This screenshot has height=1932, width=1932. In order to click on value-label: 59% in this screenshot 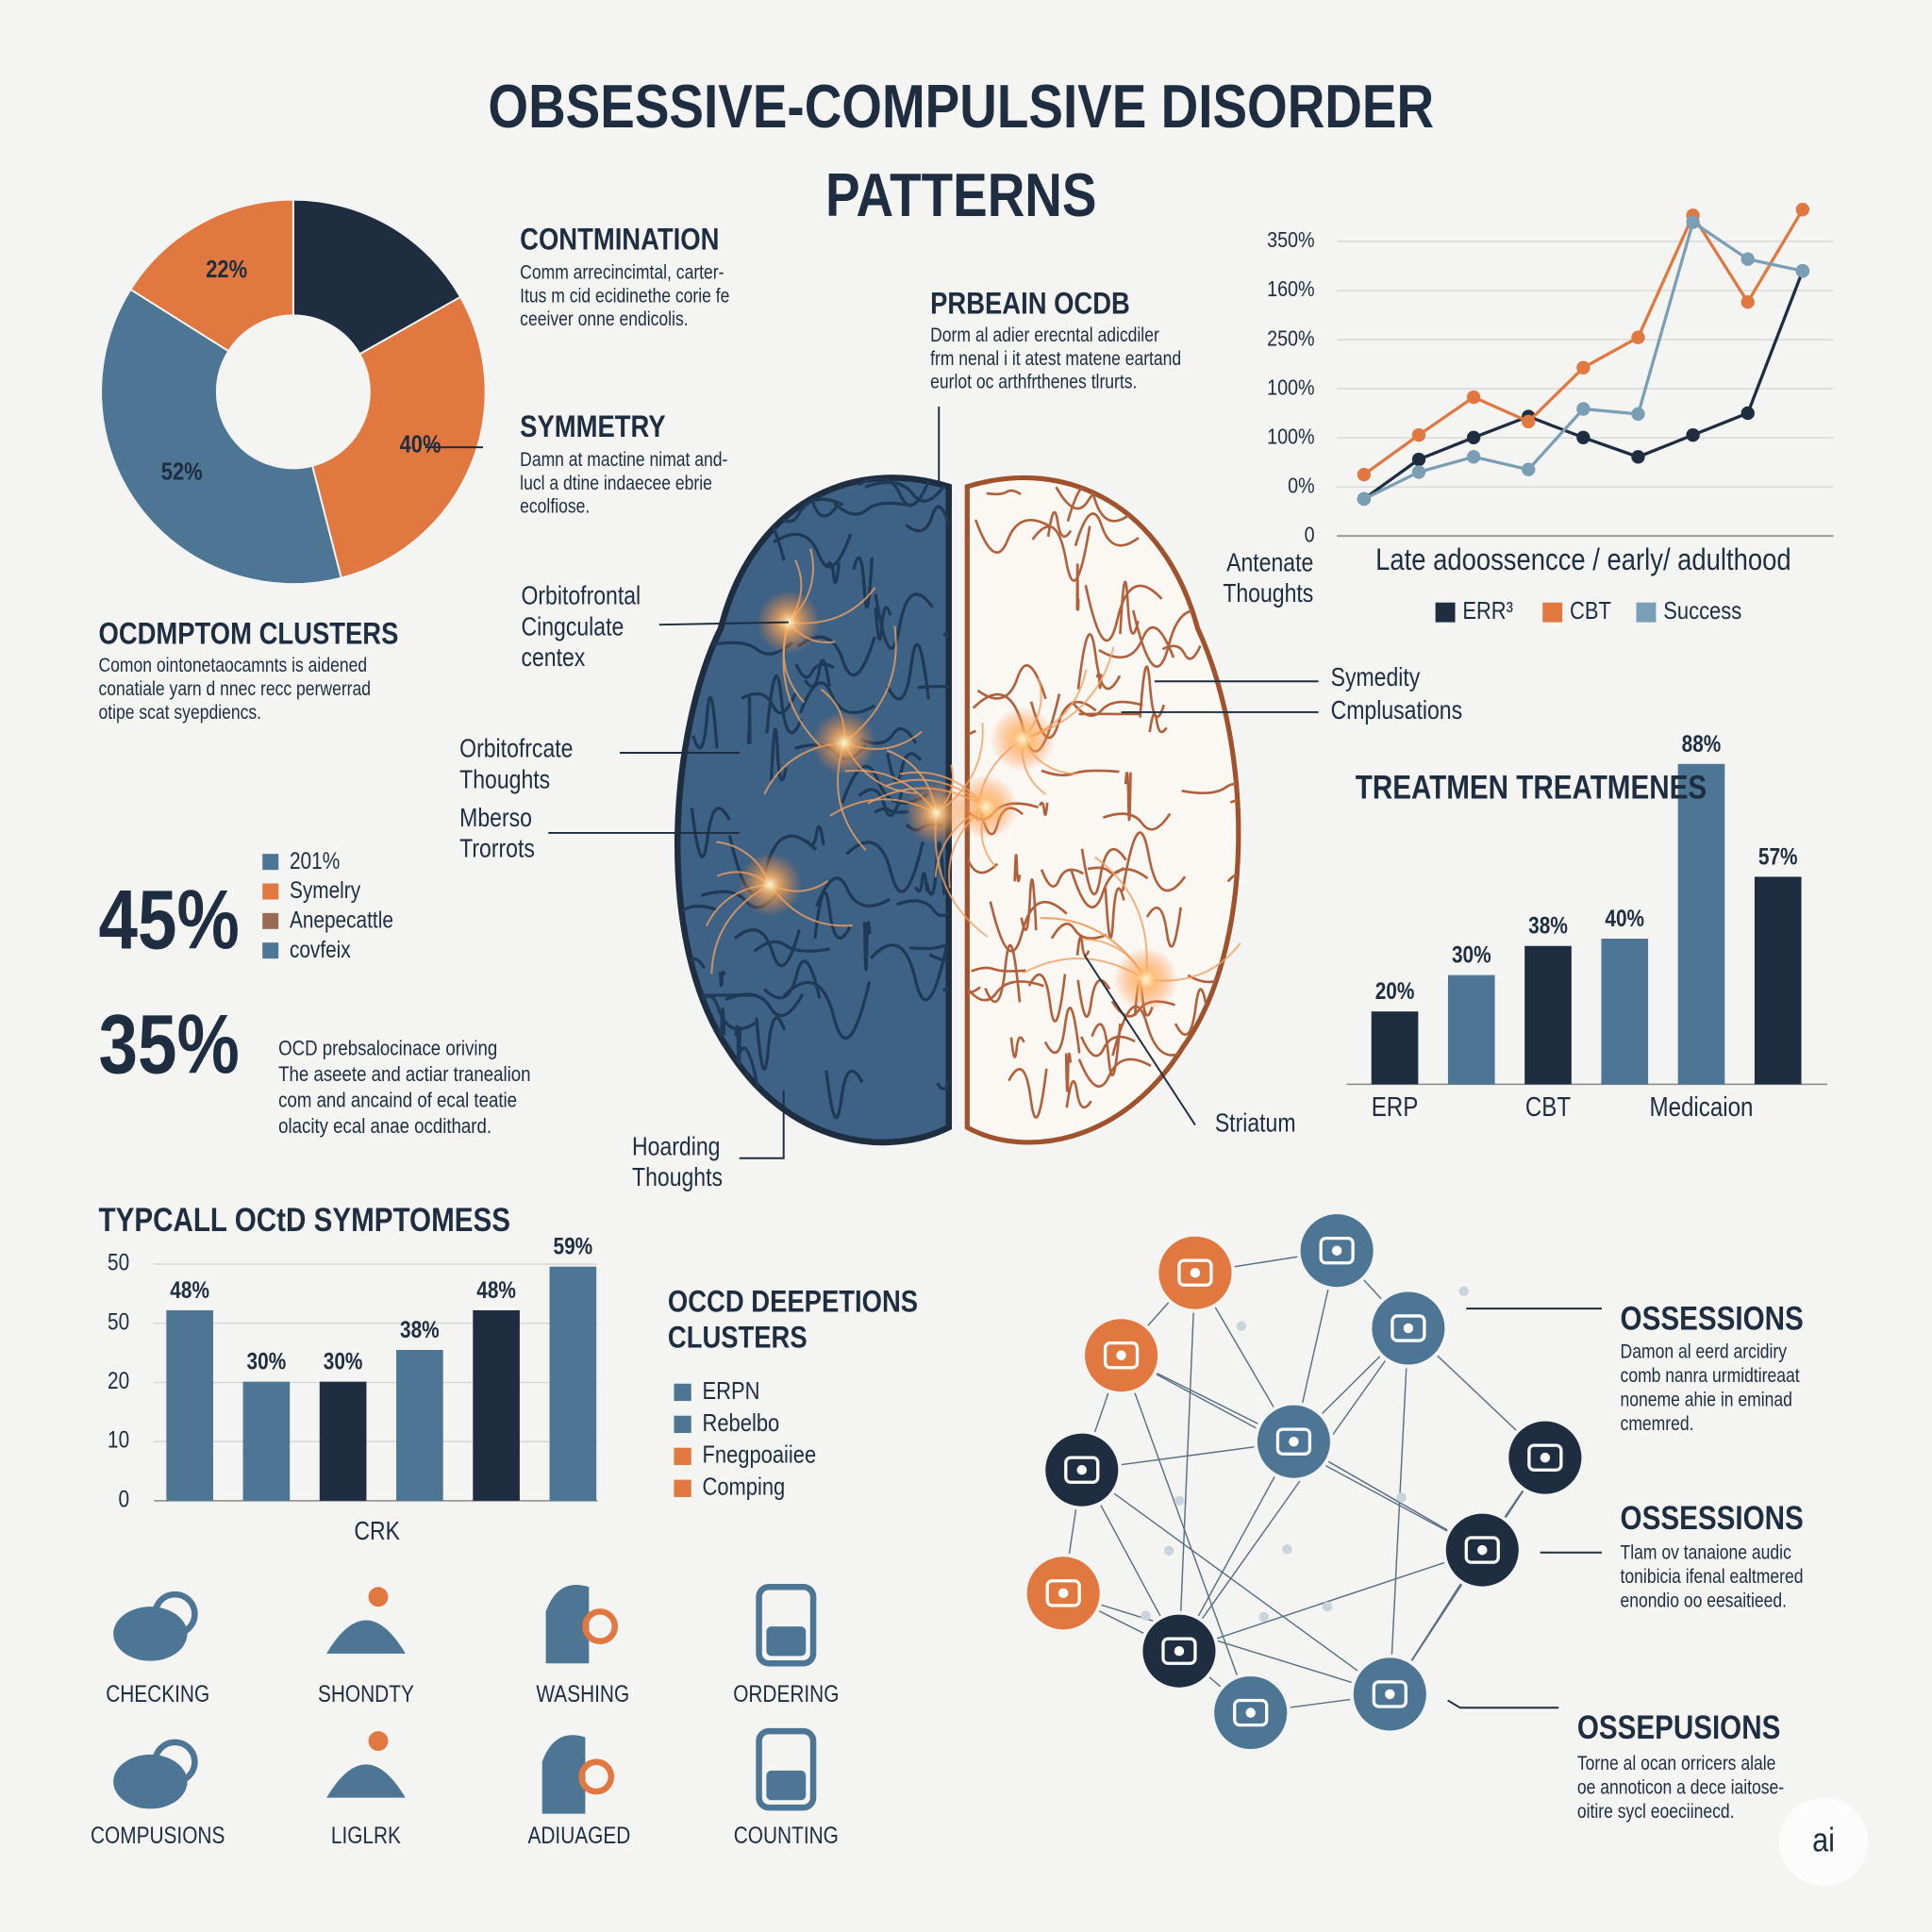, I will do `click(573, 1248)`.